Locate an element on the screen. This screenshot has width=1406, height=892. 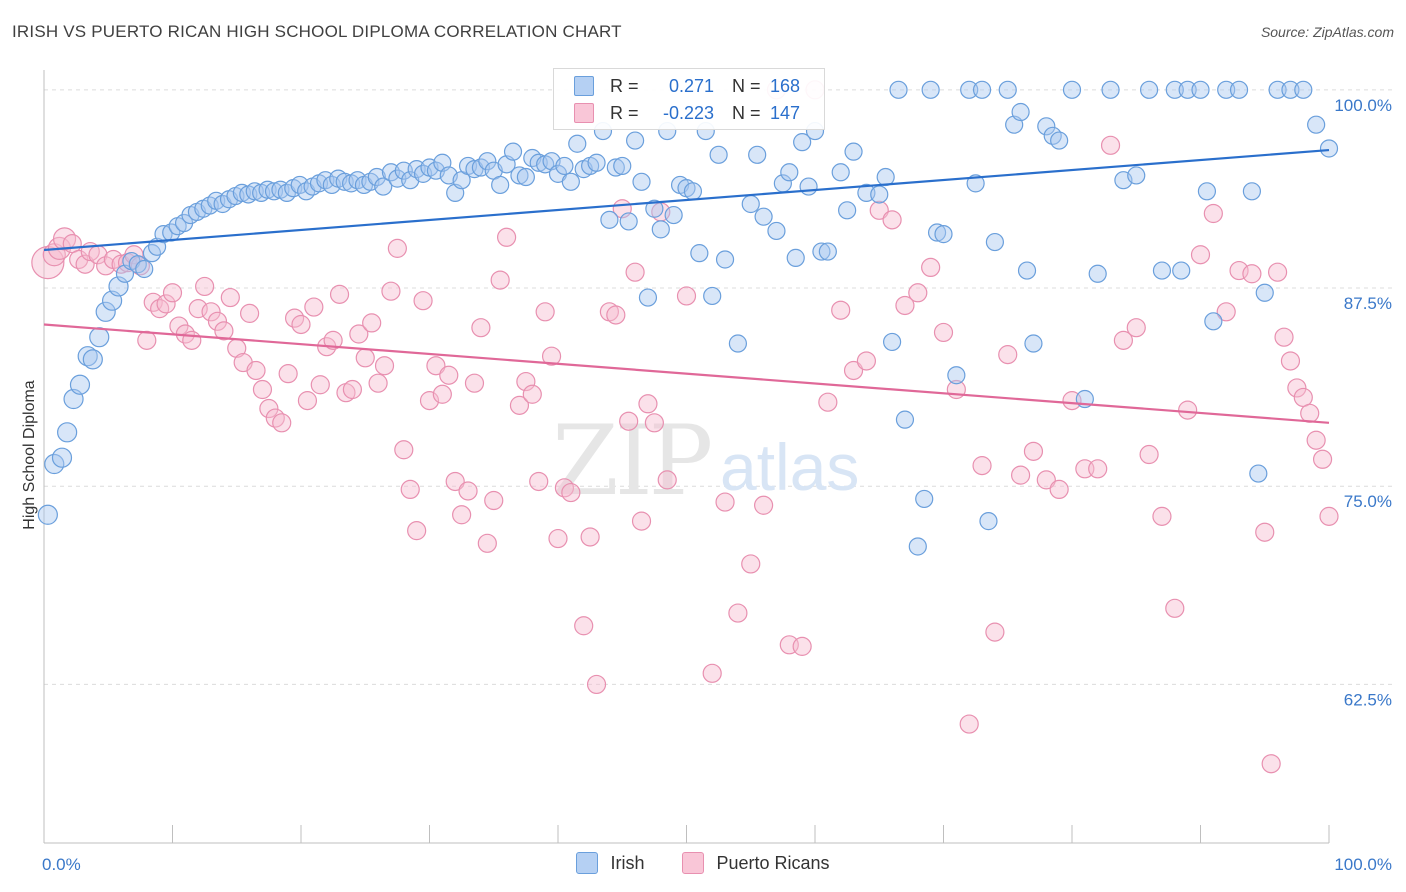
legend-swatch-irish is located at coordinates (587, 863).